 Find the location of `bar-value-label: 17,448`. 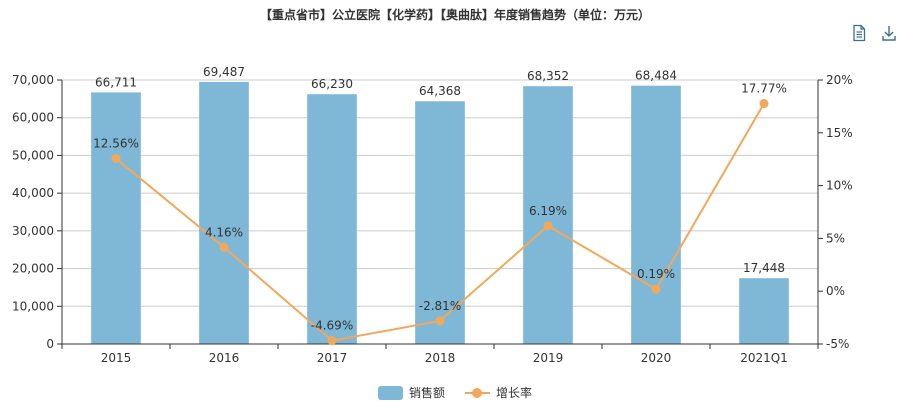

bar-value-label: 17,448 is located at coordinates (764, 268).